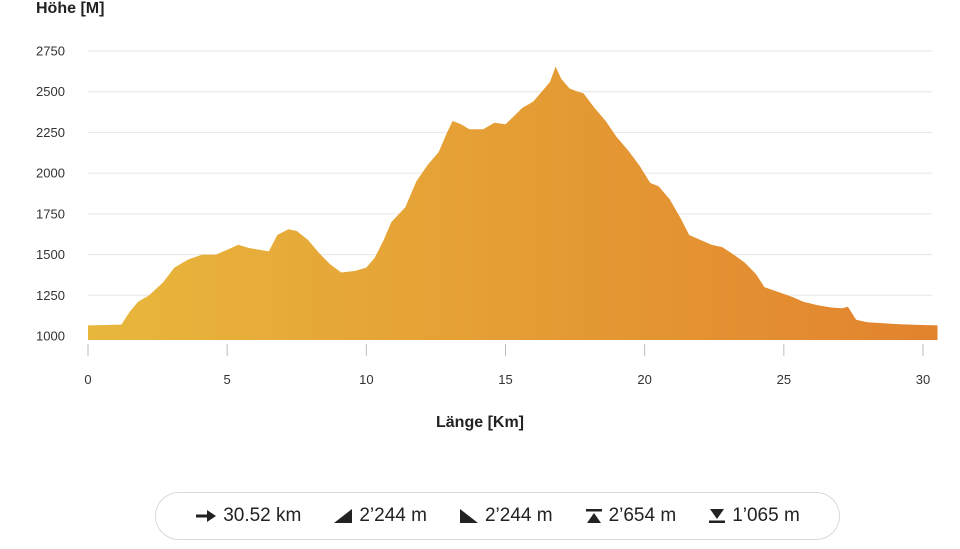 This screenshot has height=549, width=960. I want to click on y-tick-label: 1750, so click(50, 213).